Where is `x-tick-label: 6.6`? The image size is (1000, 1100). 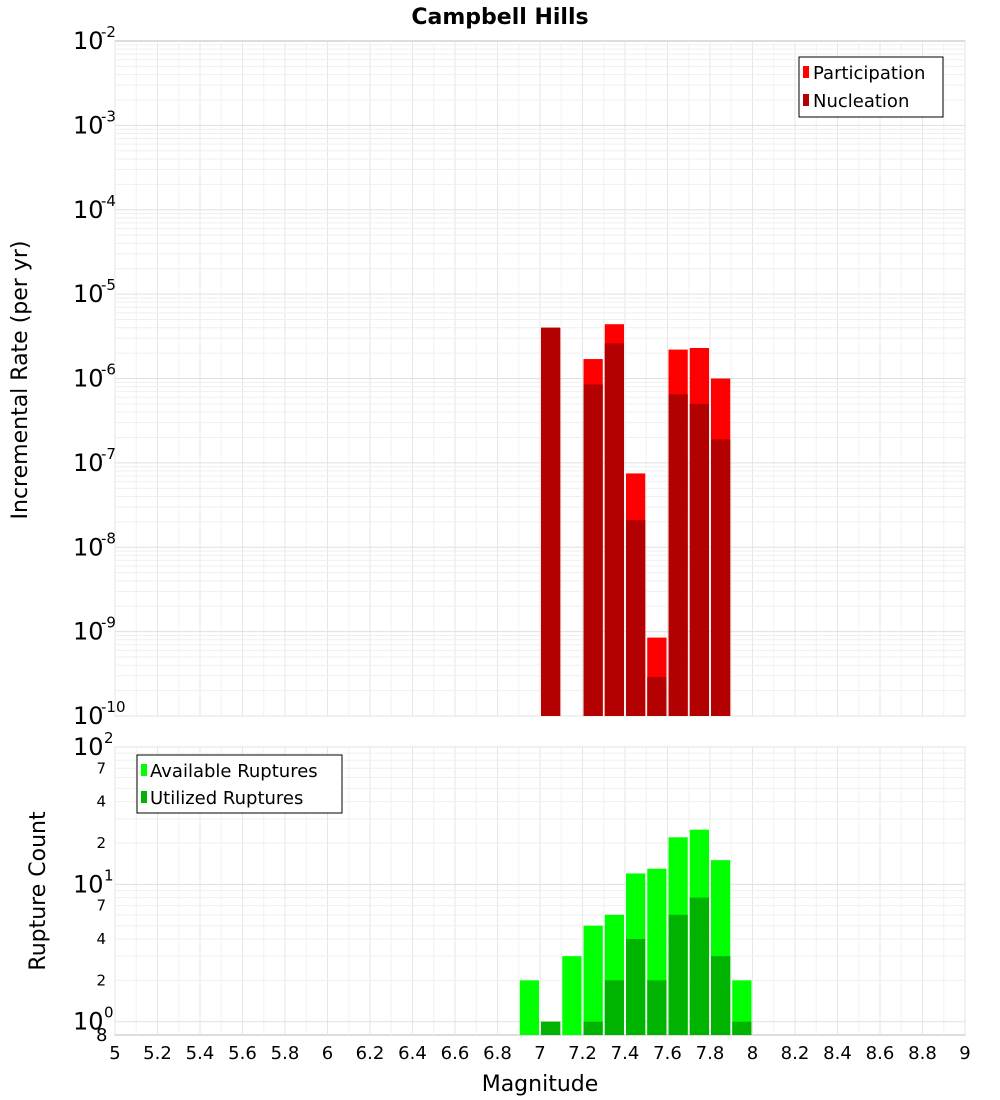 x-tick-label: 6.6 is located at coordinates (455, 1053).